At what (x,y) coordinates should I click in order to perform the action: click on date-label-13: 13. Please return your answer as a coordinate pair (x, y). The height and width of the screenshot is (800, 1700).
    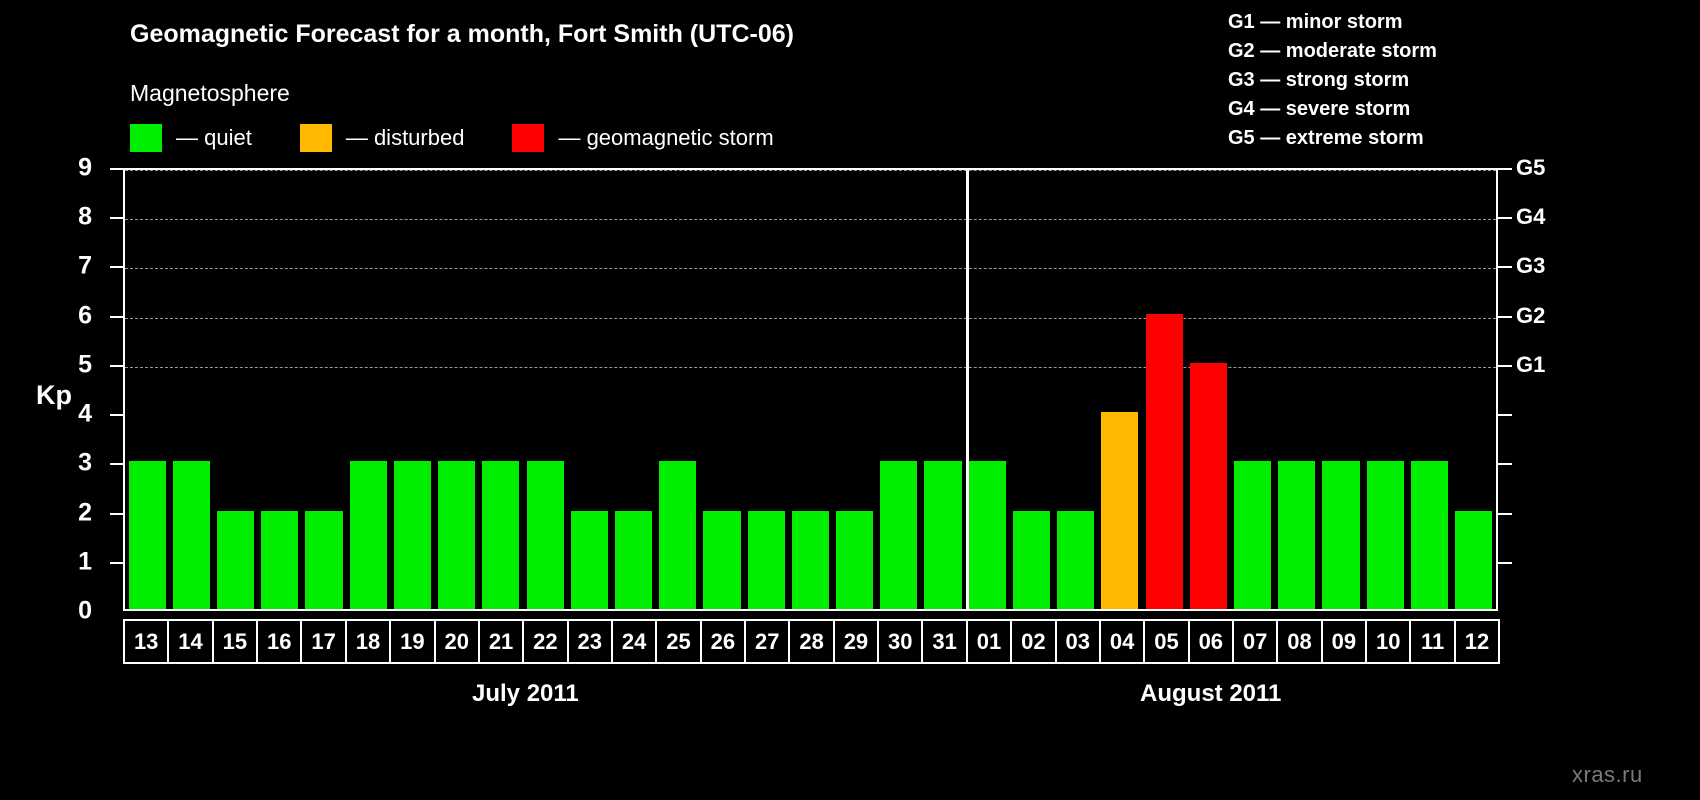
    Looking at the image, I should click on (146, 641).